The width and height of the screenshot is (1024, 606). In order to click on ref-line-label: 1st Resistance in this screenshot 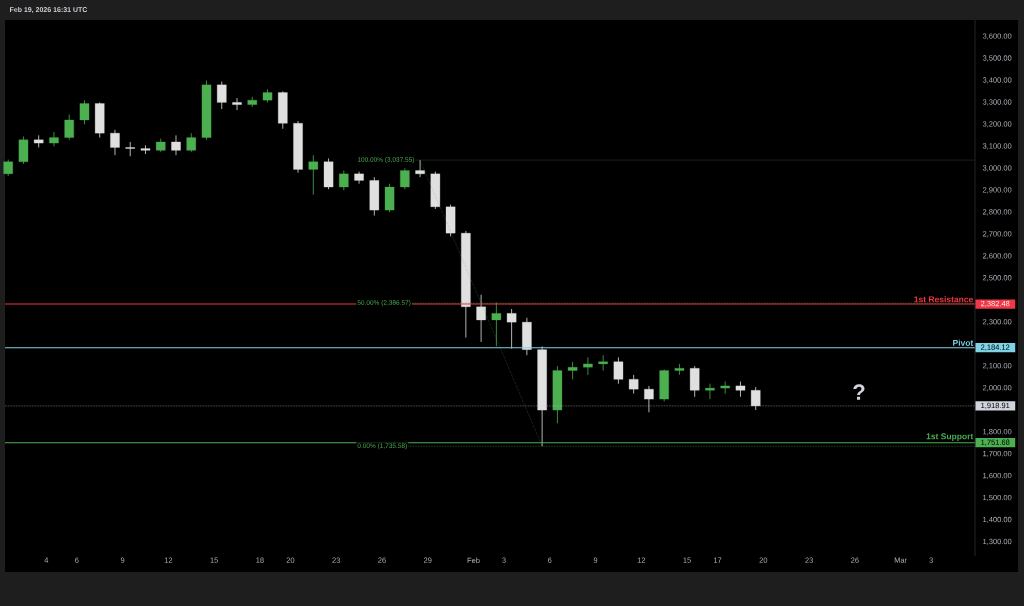, I will do `click(944, 299)`.